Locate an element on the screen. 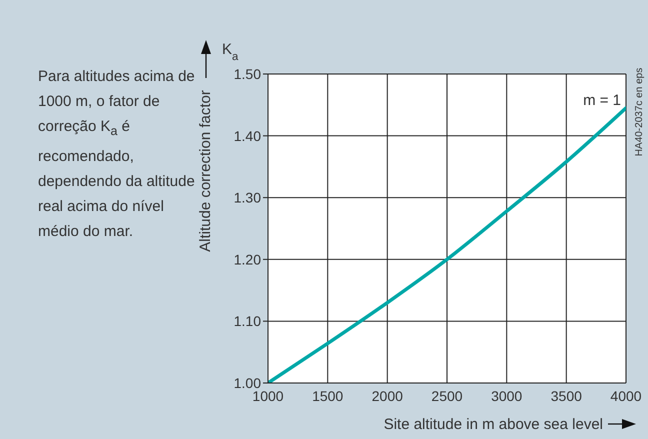 Image resolution: width=648 pixels, height=439 pixels. y-tick-label: 1.10 is located at coordinates (248, 321).